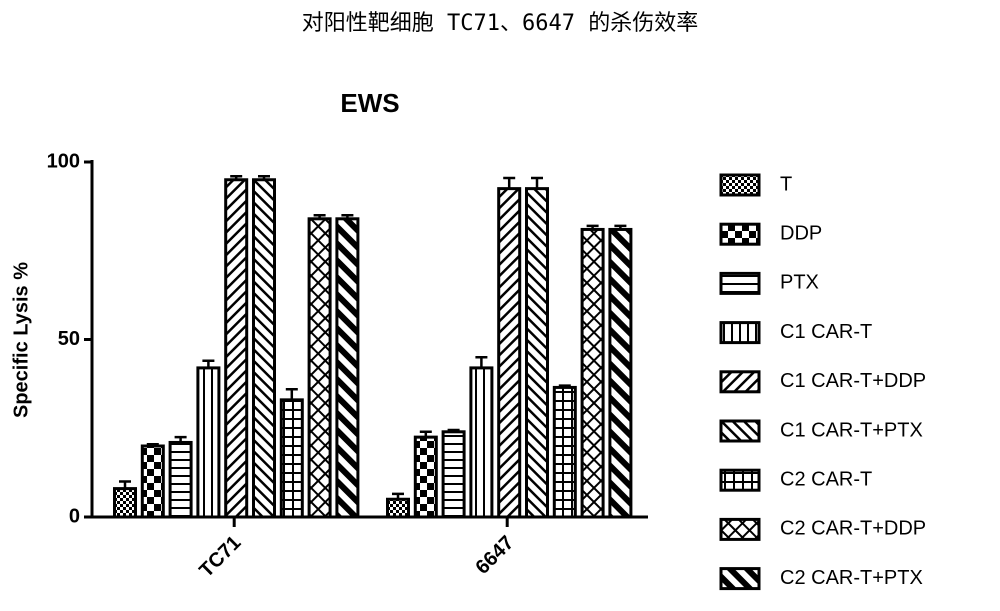 The image size is (1000, 611). Describe the element at coordinates (69, 339) in the screenshot. I see `y-tick-label: 50` at that location.